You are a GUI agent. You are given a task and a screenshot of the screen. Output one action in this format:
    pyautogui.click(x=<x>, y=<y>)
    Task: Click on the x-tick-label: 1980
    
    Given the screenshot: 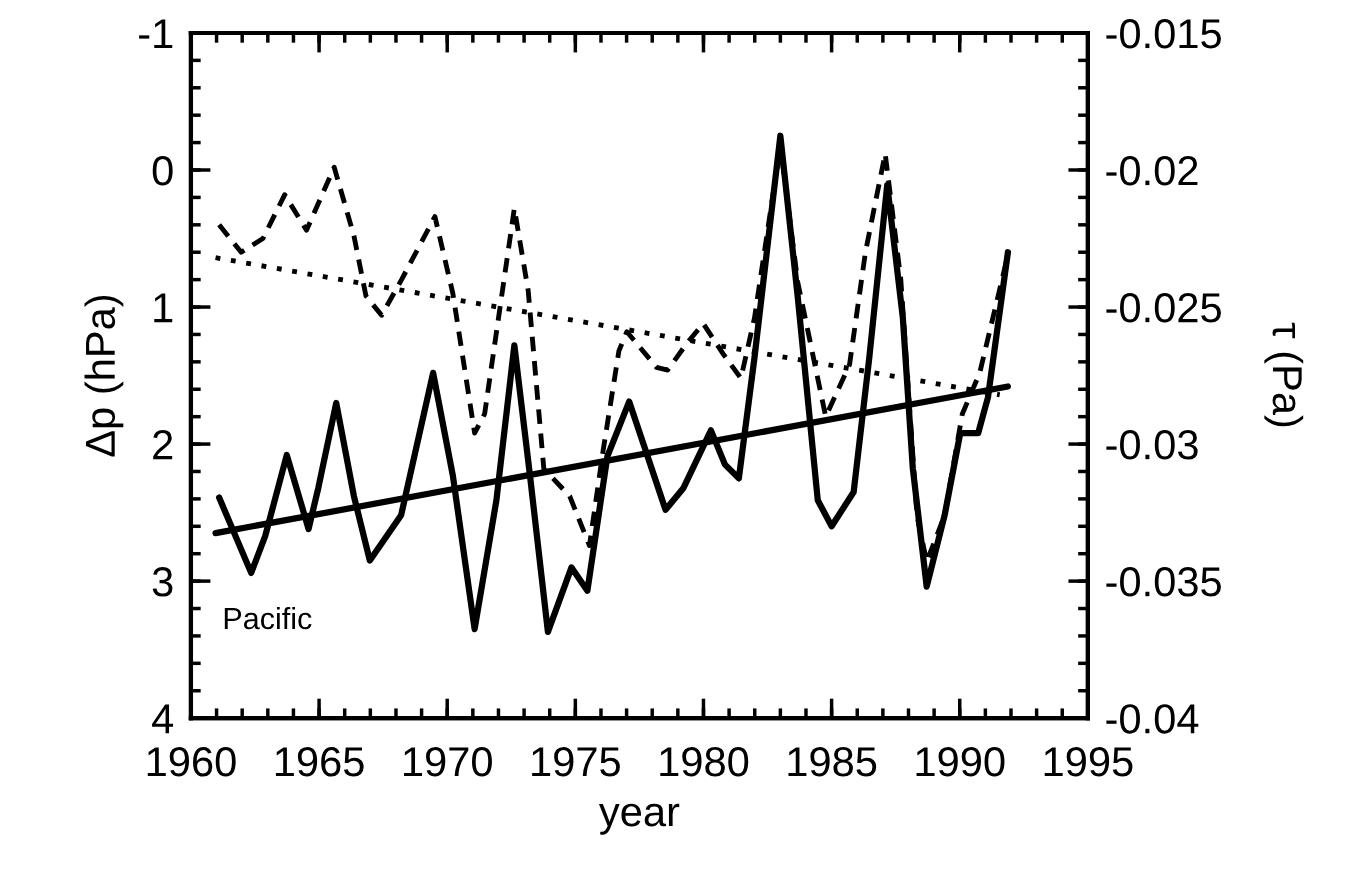 What is the action you would take?
    pyautogui.click(x=704, y=762)
    